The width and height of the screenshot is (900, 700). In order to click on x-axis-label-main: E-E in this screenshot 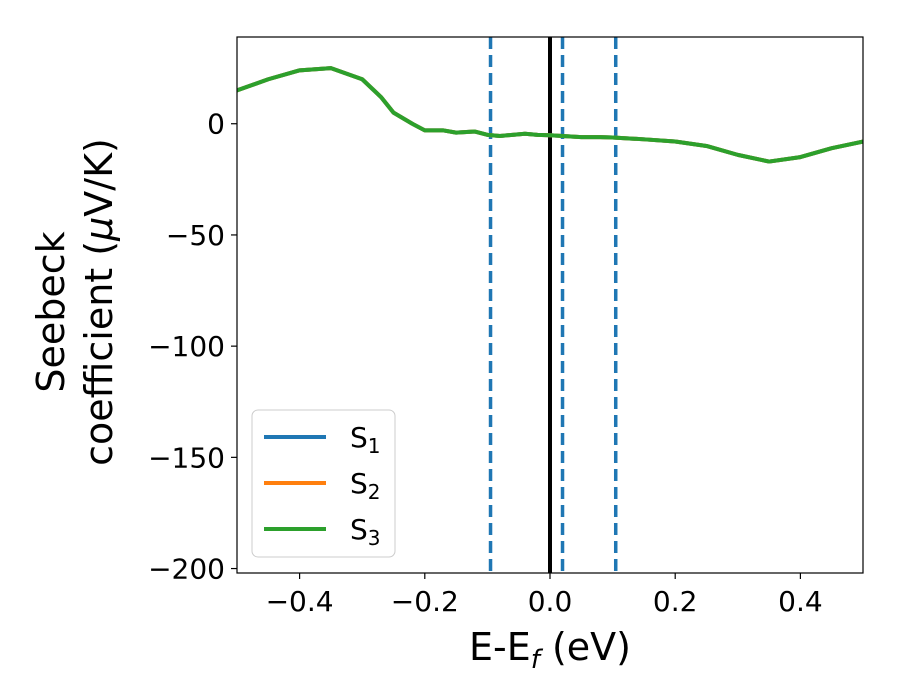, I will do `click(500, 647)`.